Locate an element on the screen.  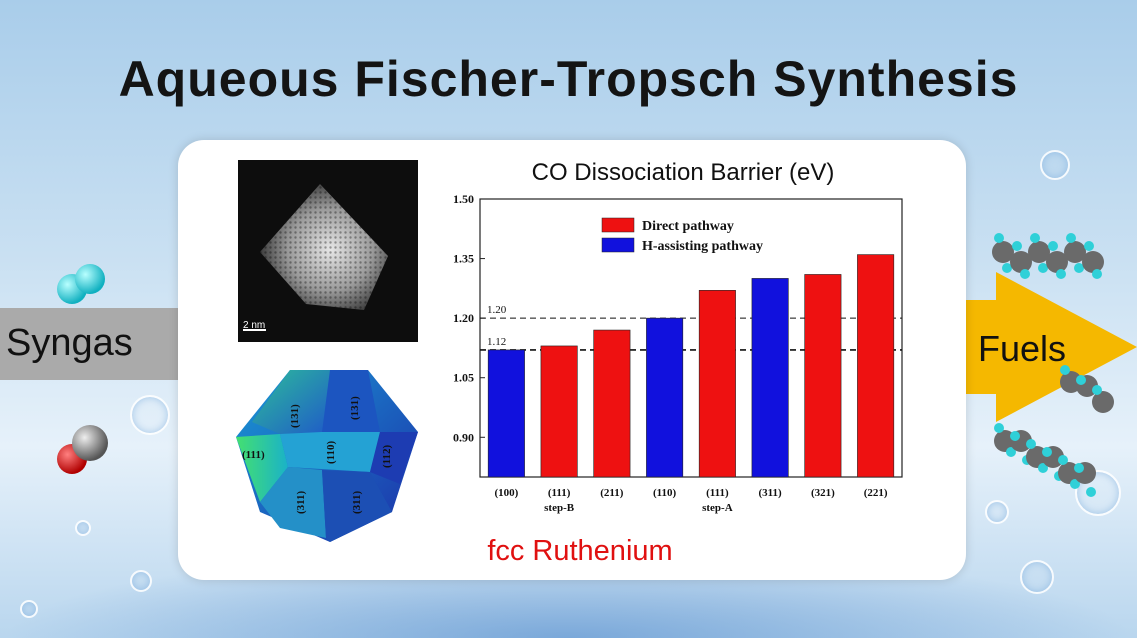
facet-label: (112) is located at coordinates (387, 456).